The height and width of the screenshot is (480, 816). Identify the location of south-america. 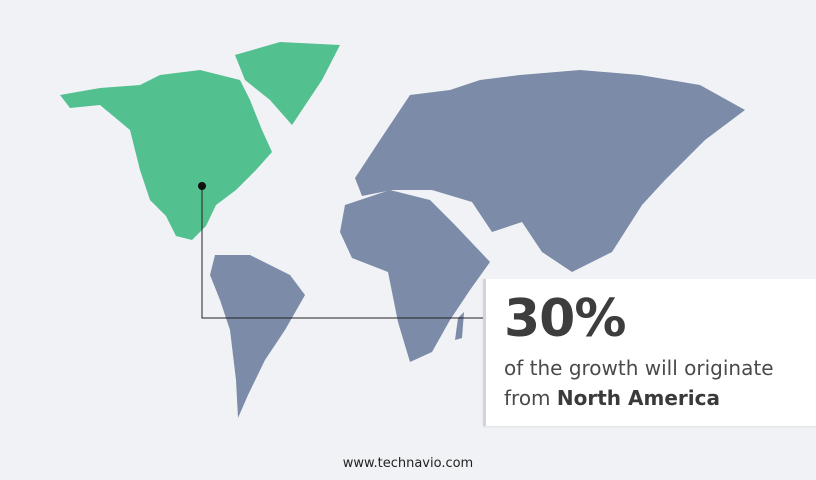
(257, 336).